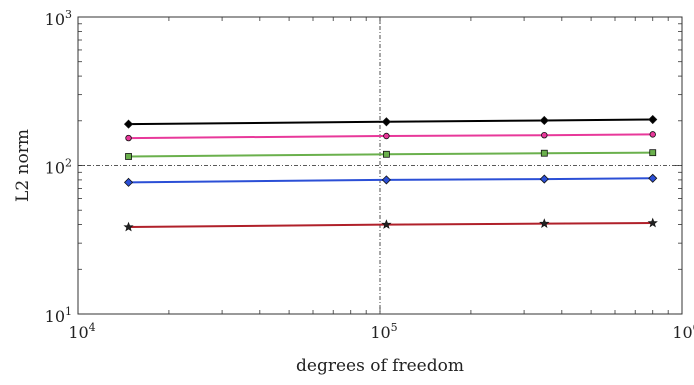 Image resolution: width=694 pixels, height=385 pixels. What do you see at coordinates (58, 18) in the screenshot?
I see `y-tick-label: 10³` at bounding box center [58, 18].